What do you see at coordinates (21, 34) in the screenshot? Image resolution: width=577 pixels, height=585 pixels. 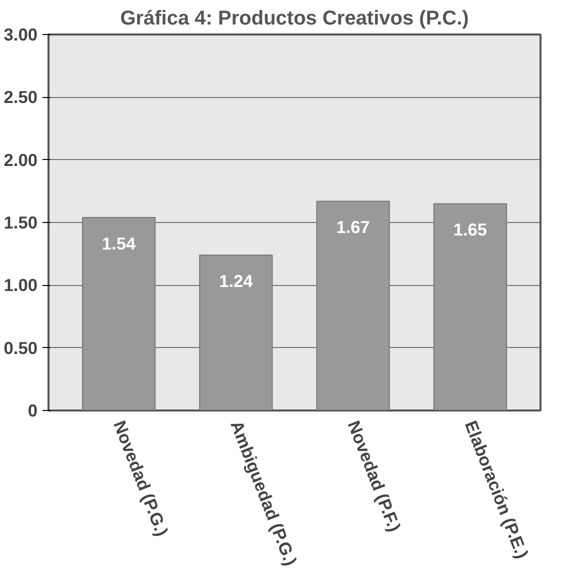 I see `y-tick-label: 3.00` at bounding box center [21, 34].